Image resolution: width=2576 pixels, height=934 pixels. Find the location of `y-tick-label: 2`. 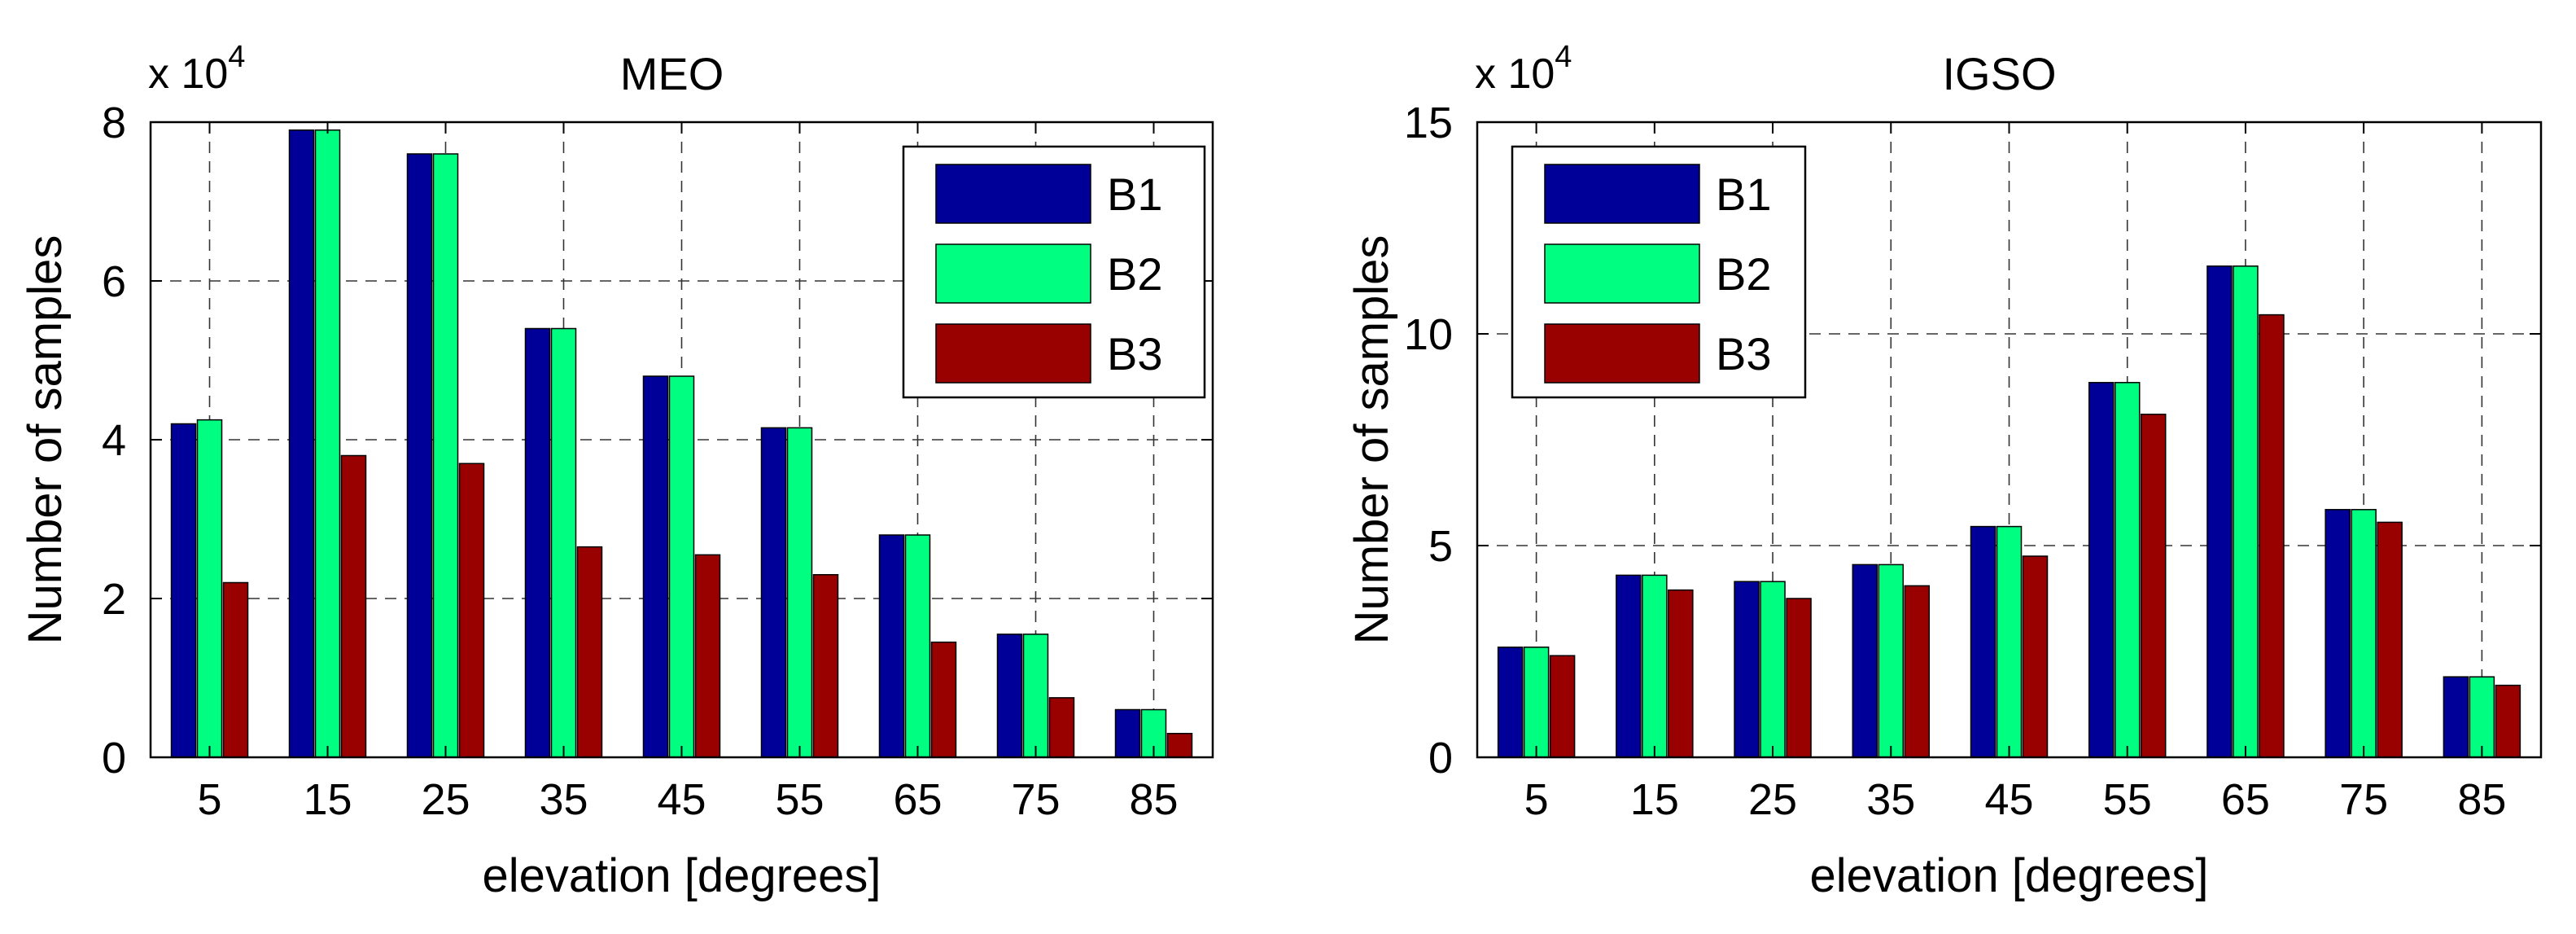

y-tick-label: 2 is located at coordinates (114, 599).